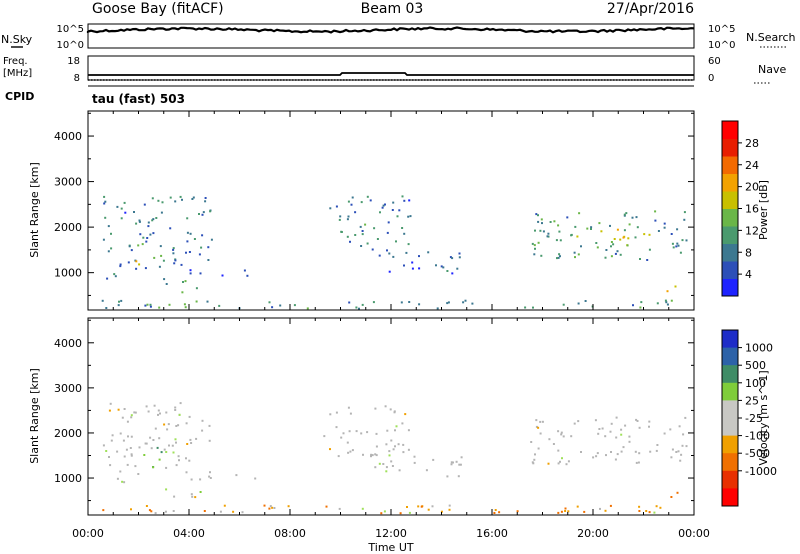  I want to click on noise-panel: N.Sky 10^5 10^0 10^5 10^0 N.Search, so click(398, 37).